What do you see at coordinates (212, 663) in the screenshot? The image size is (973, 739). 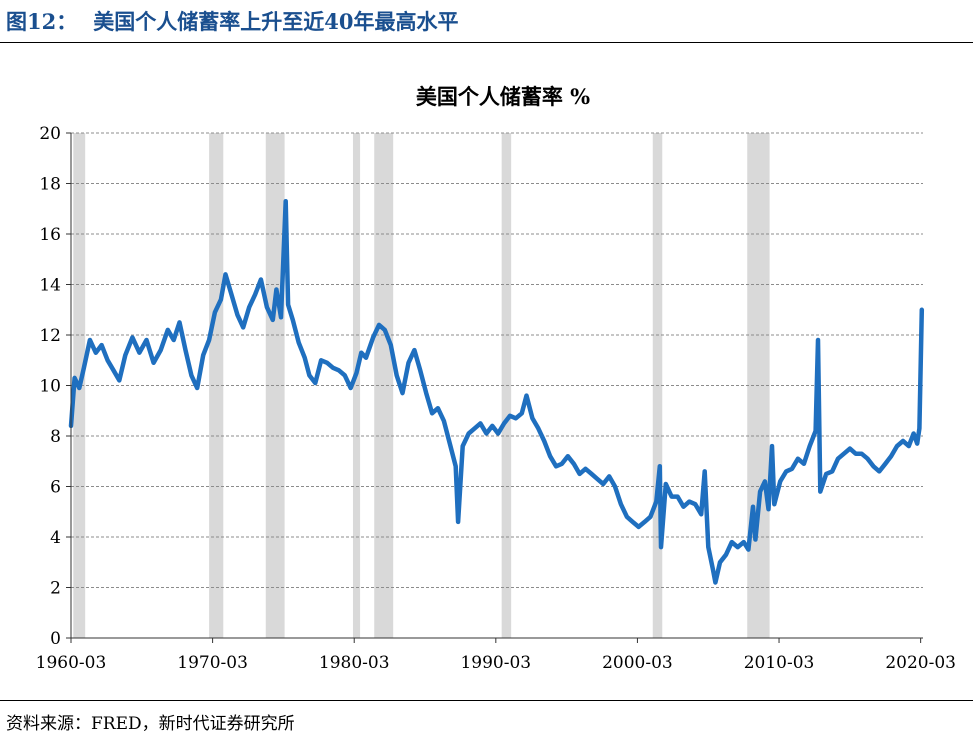 I see `x-tick-label: 1970-03` at bounding box center [212, 663].